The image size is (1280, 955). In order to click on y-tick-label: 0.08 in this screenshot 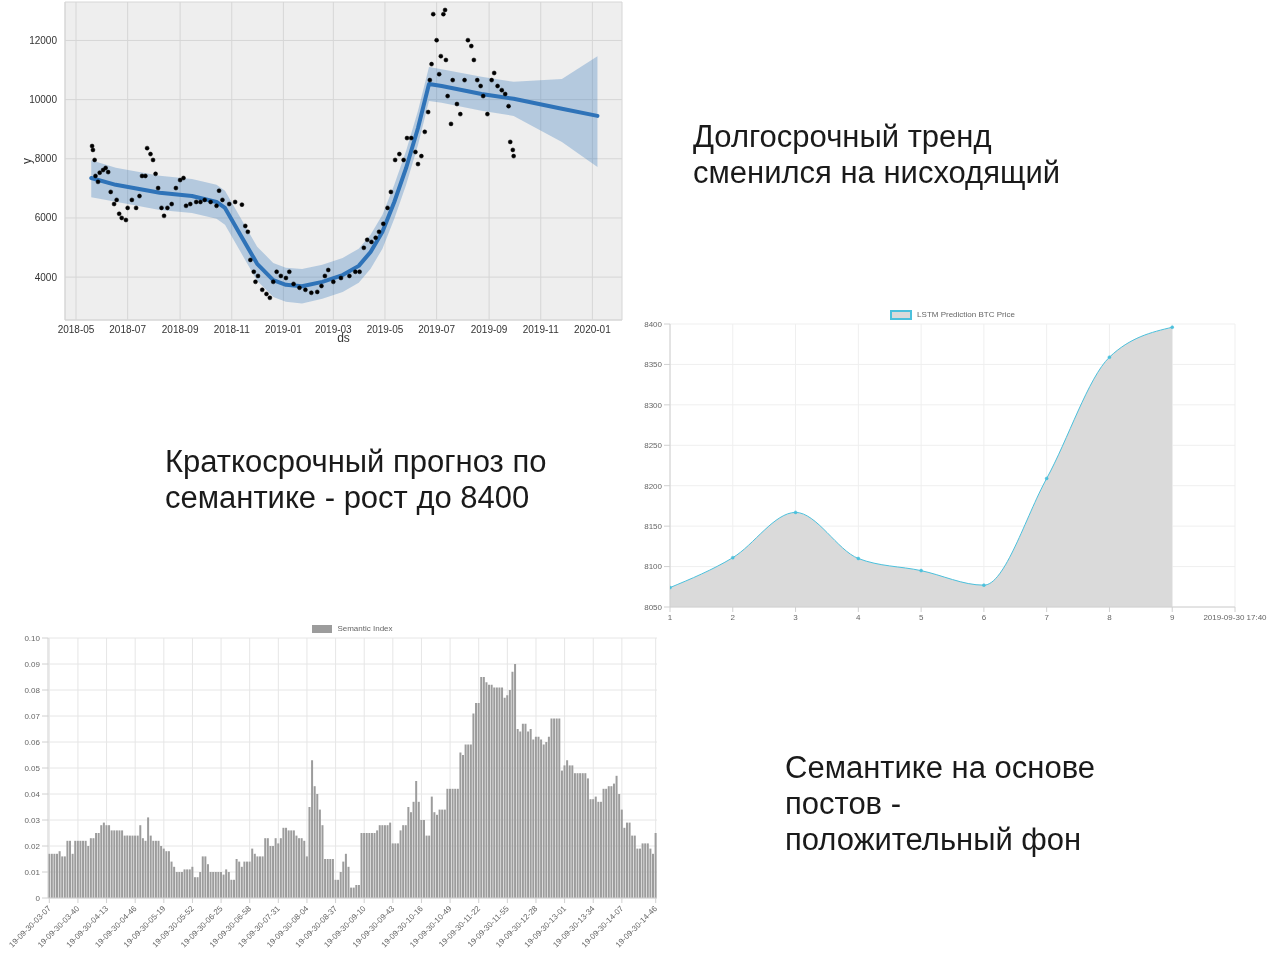, I will do `click(32, 690)`.